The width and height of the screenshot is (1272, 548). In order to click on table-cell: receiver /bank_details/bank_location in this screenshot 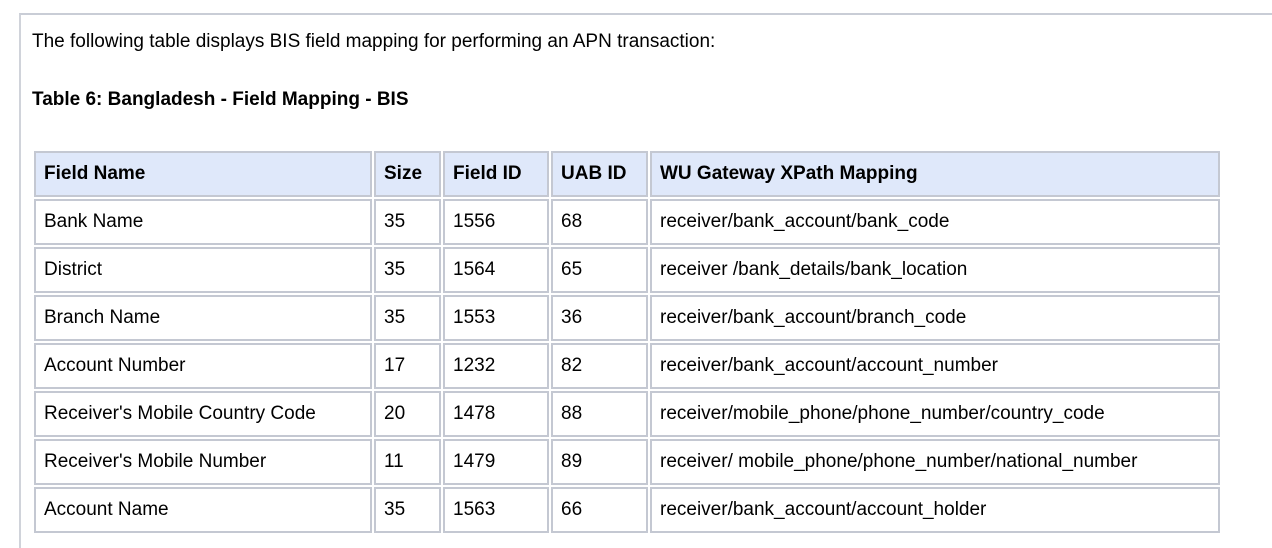, I will do `click(935, 270)`.